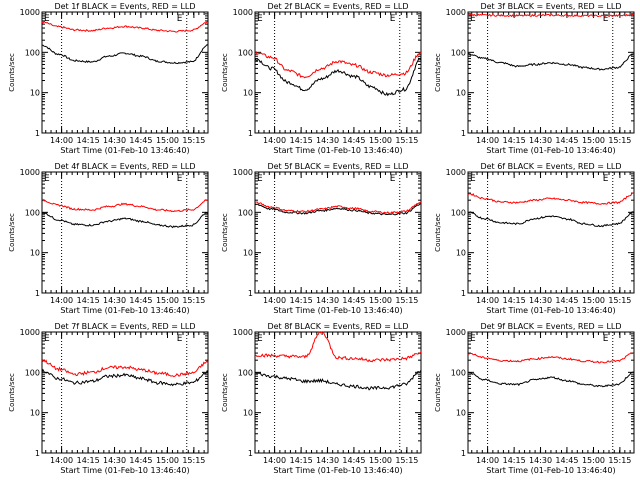 The height and width of the screenshot is (480, 640). What do you see at coordinates (550, 166) in the screenshot?
I see `panel-title: Det 6f BLACK = Events, RED = LLD` at bounding box center [550, 166].